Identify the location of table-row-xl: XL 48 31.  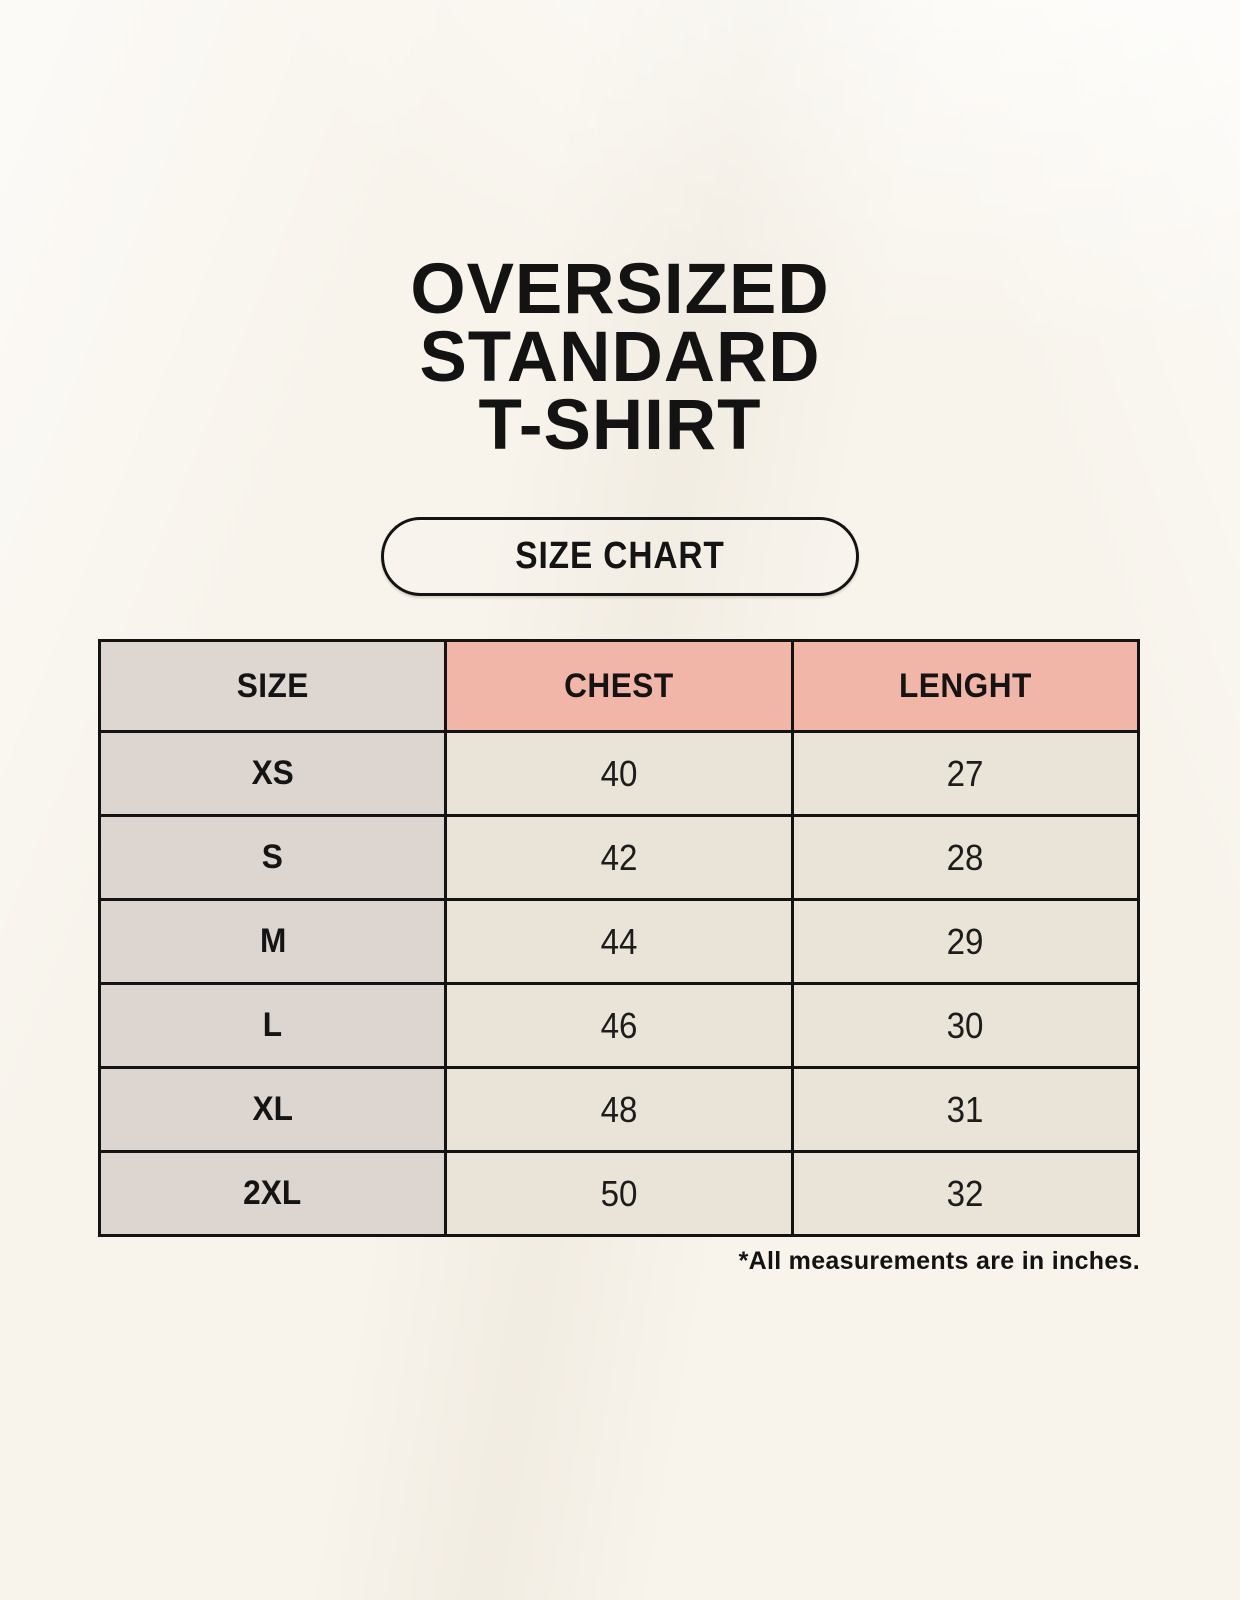
(619, 1109).